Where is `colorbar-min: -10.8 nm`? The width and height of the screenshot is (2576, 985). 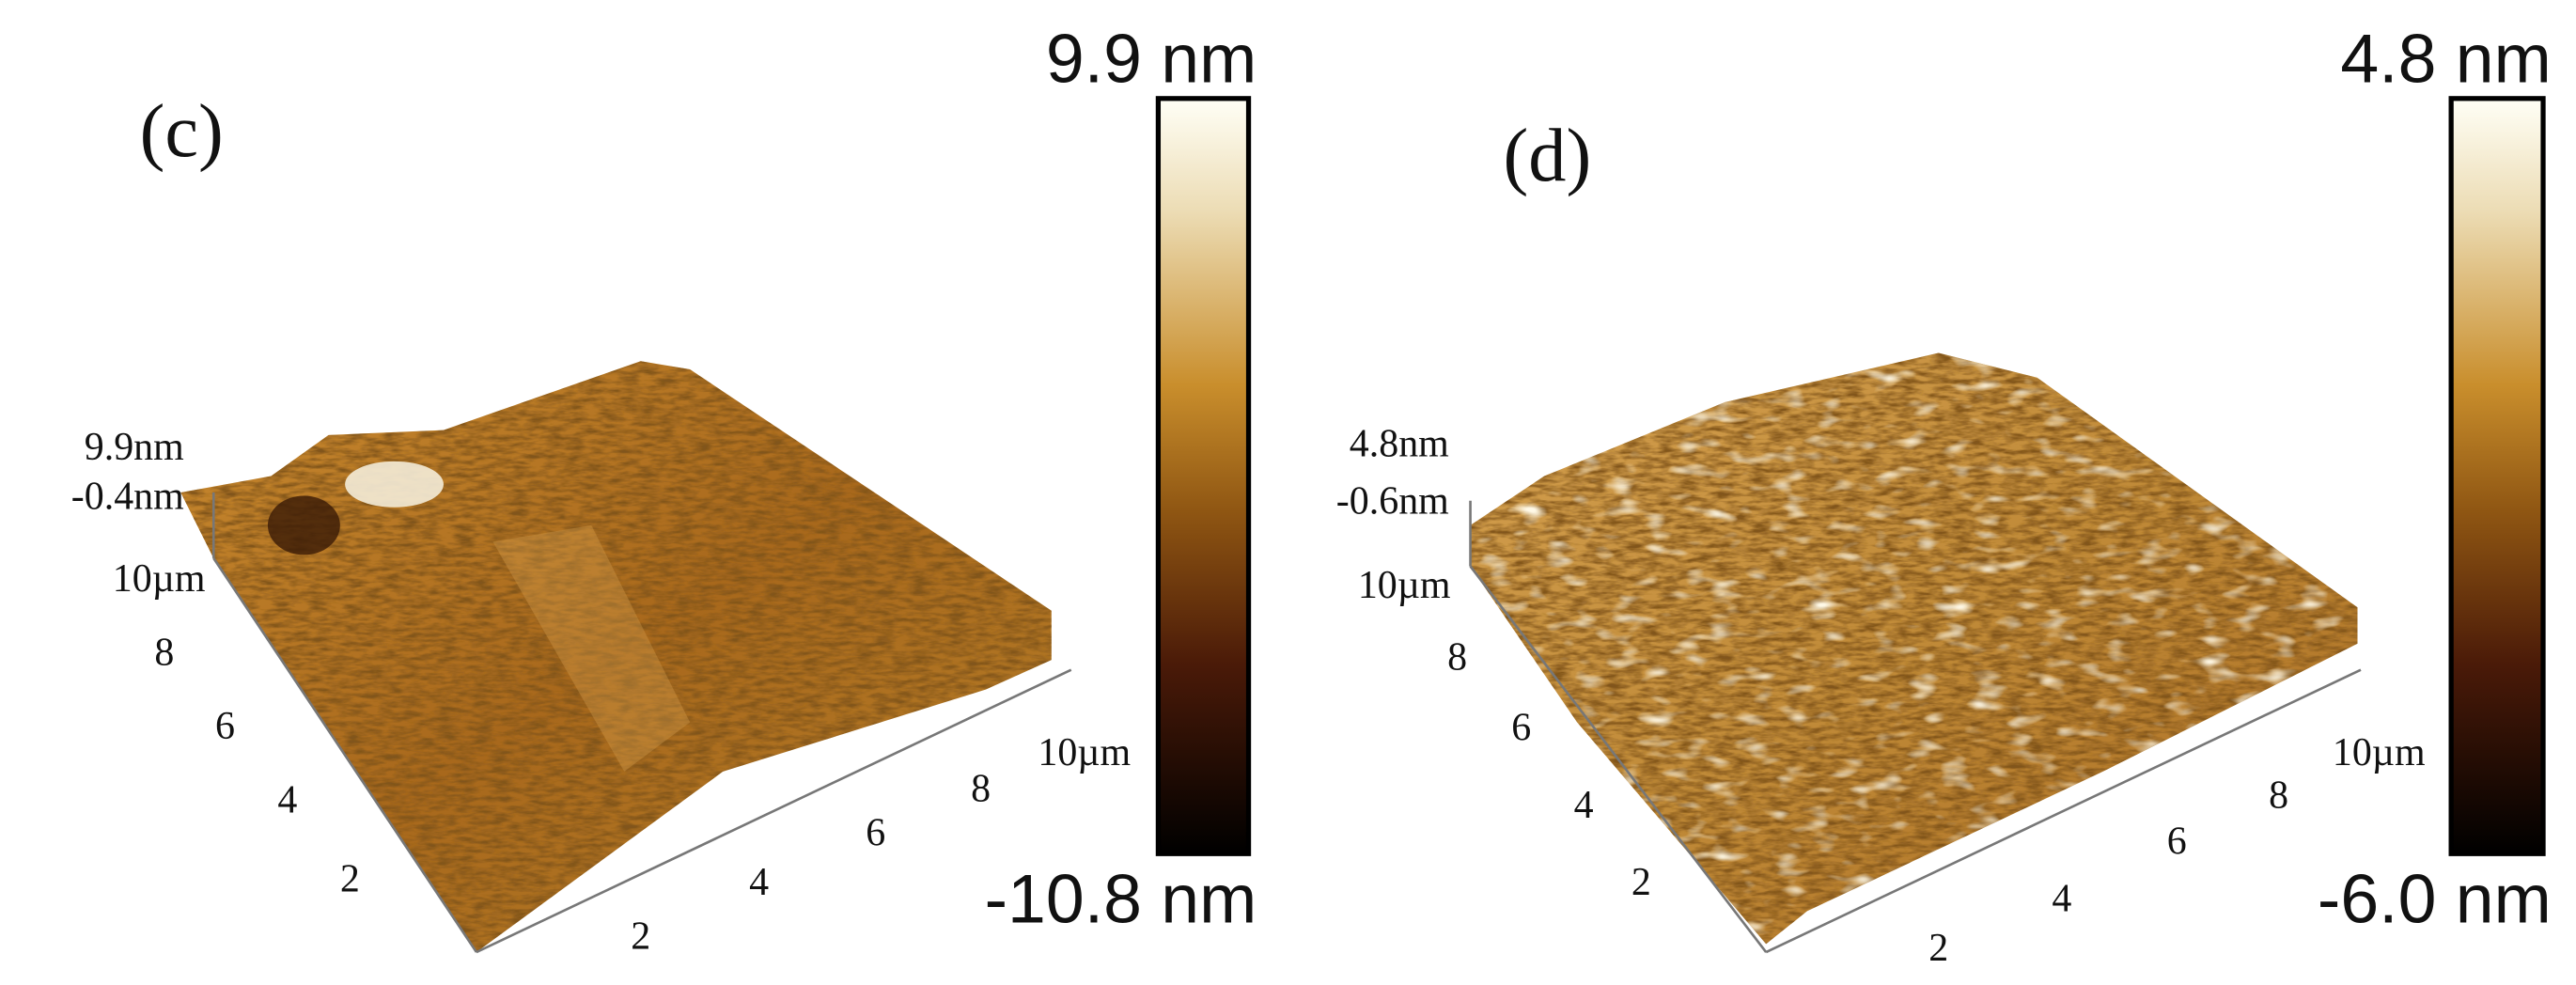
colorbar-min: -10.8 nm is located at coordinates (1121, 899).